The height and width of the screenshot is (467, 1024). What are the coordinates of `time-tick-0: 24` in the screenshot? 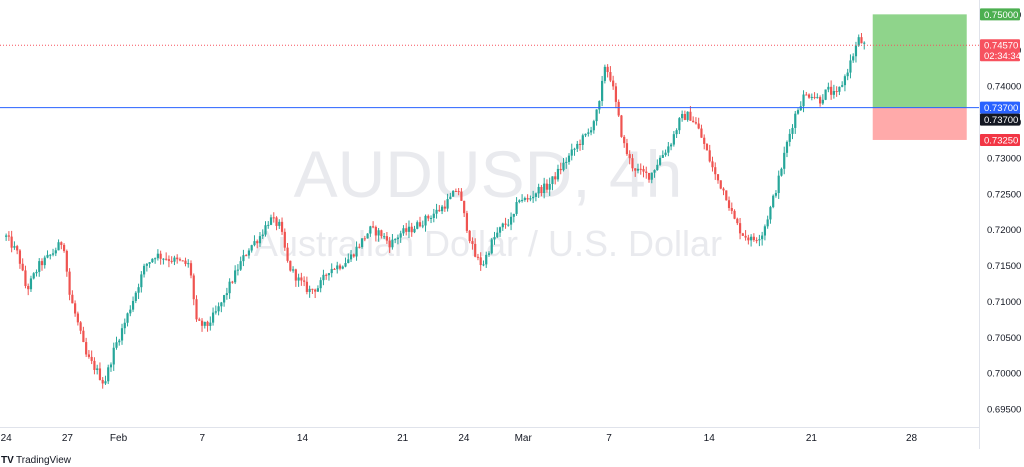 It's located at (7, 438).